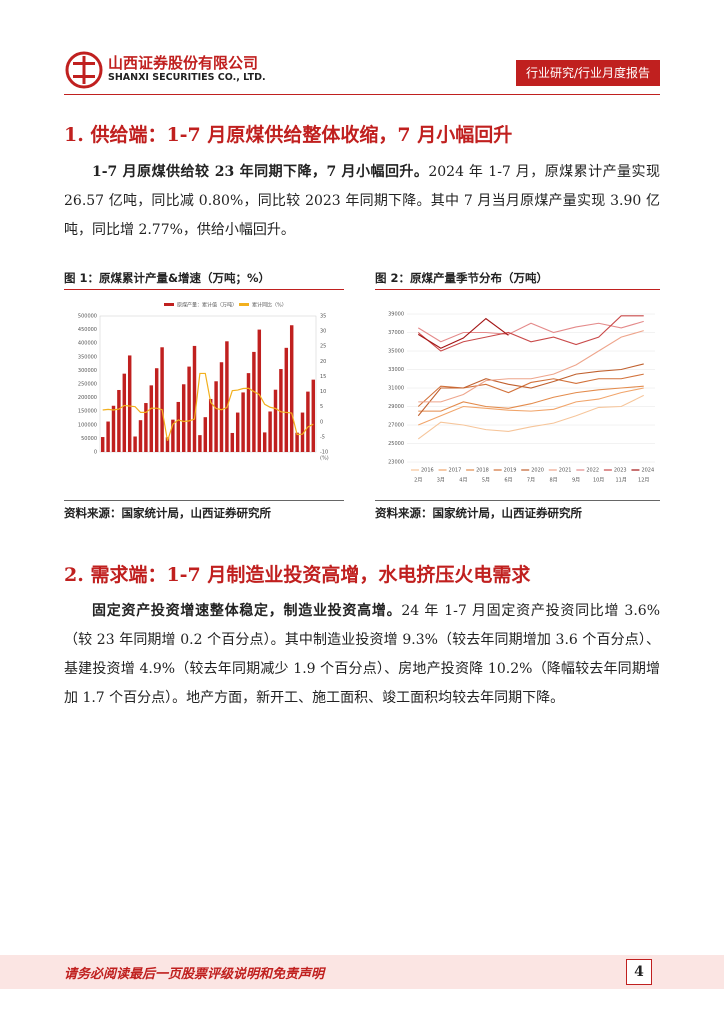  Describe the element at coordinates (322, 437) in the screenshot. I see `y2-tick-label: -5` at that location.